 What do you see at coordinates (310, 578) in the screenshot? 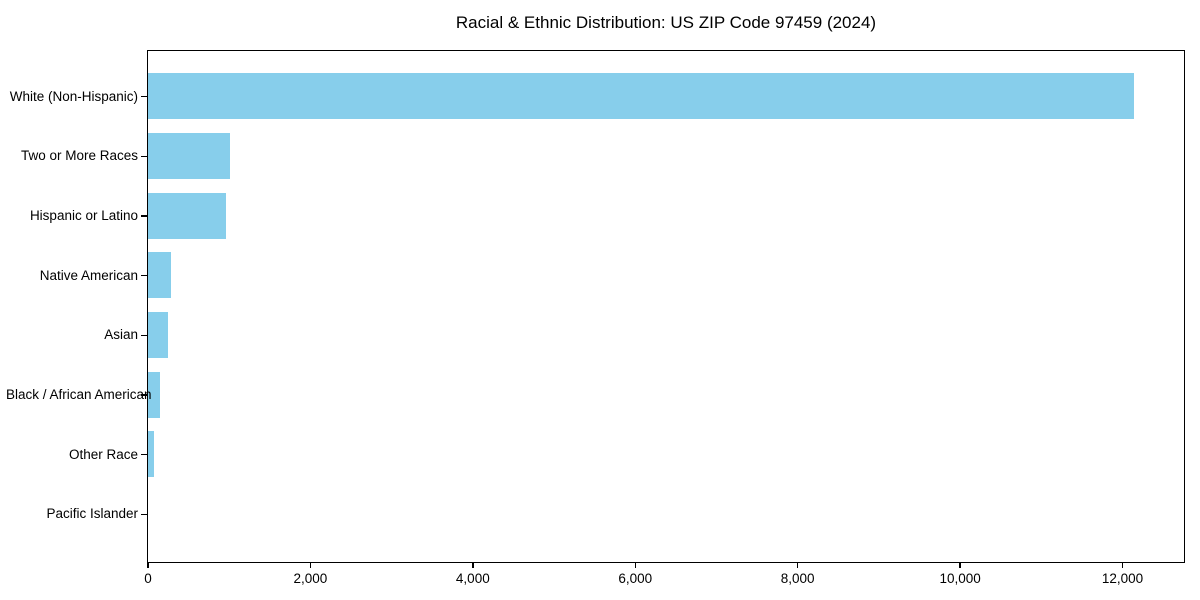
I see `x-tick-label: 2,000` at bounding box center [310, 578].